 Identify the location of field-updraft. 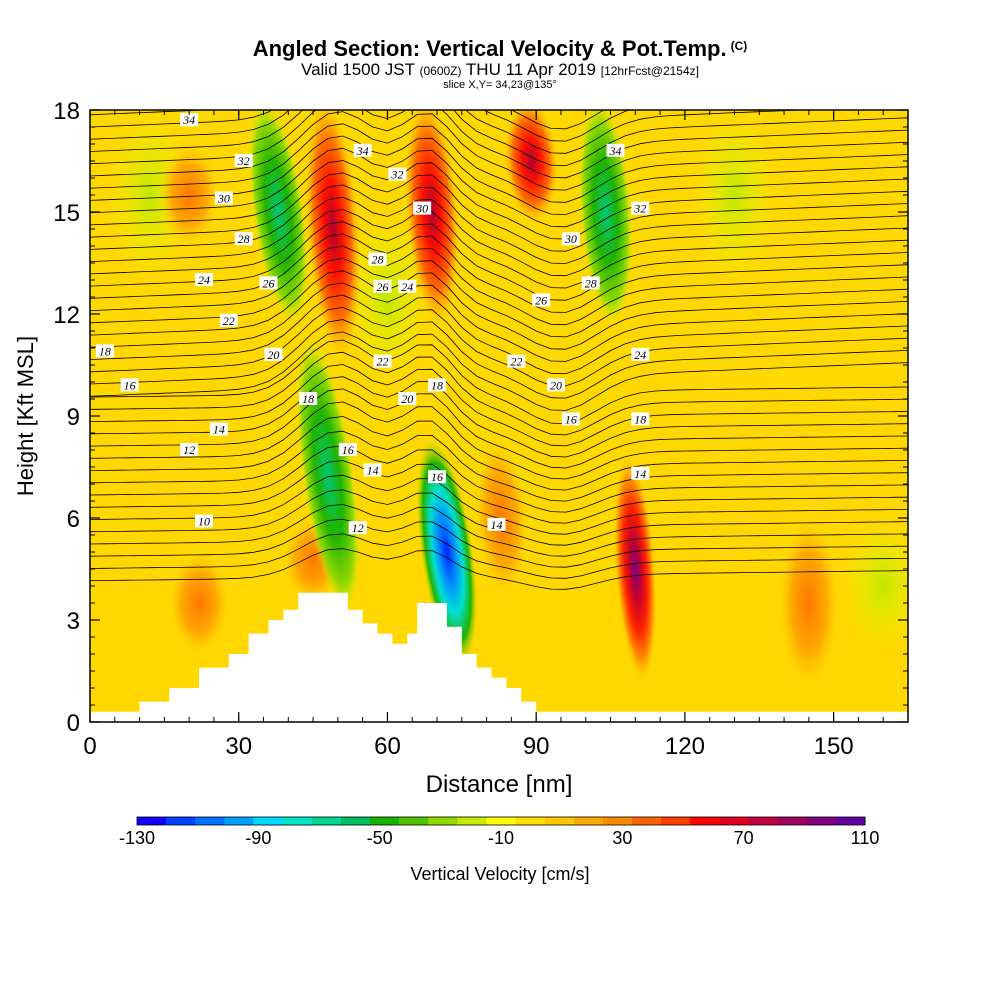
(531, 166).